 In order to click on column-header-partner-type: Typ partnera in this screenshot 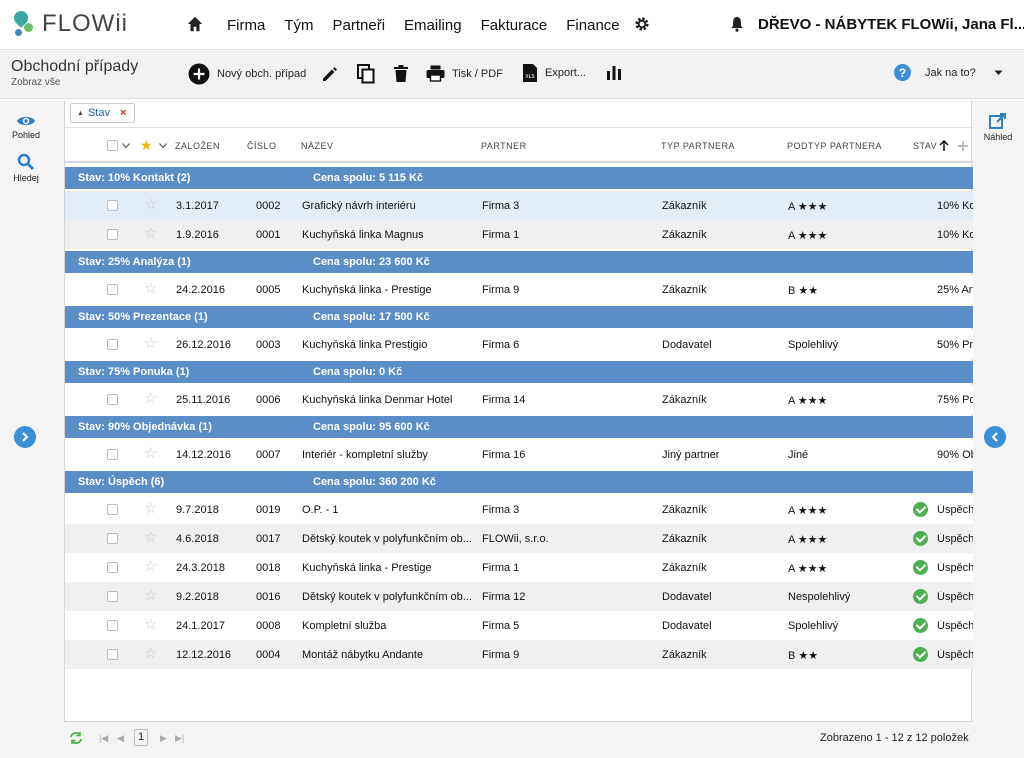, I will do `click(698, 146)`.